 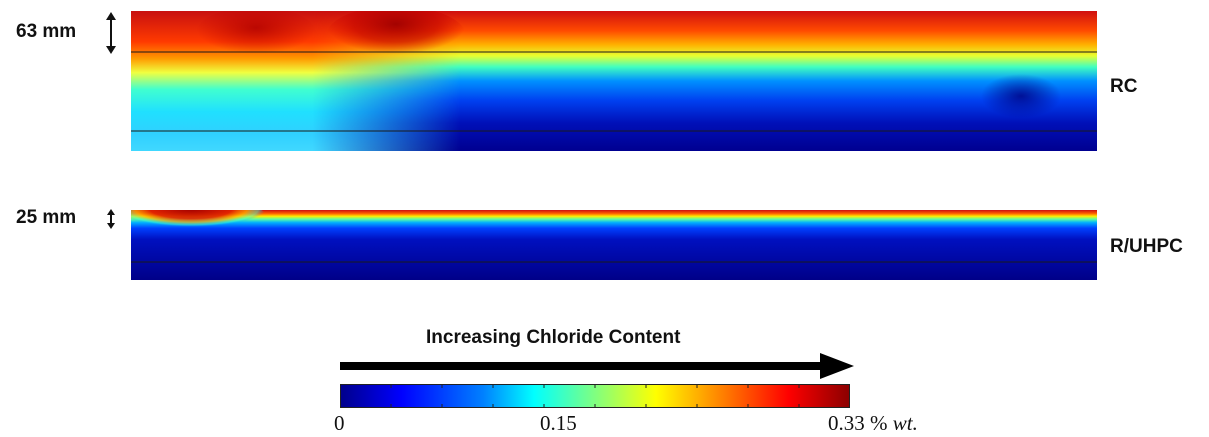 I want to click on ruhpc-dimension-label: 25 mm, so click(x=46, y=217).